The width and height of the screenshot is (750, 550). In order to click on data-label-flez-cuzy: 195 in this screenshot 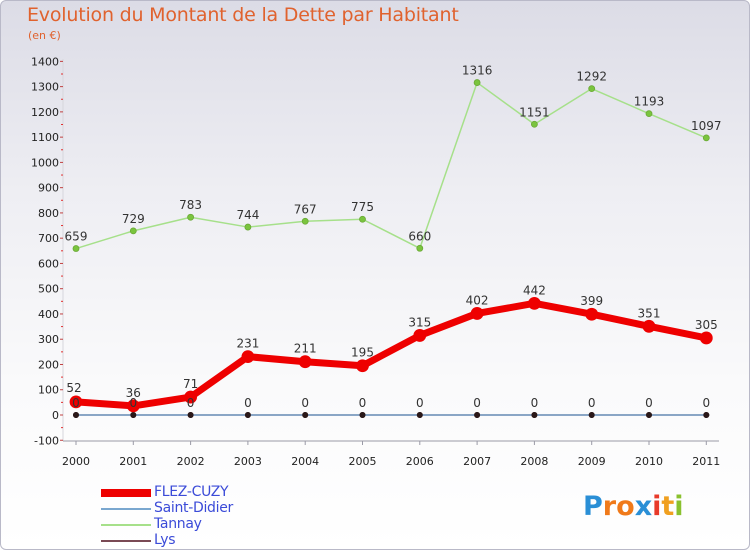, I will do `click(362, 353)`.